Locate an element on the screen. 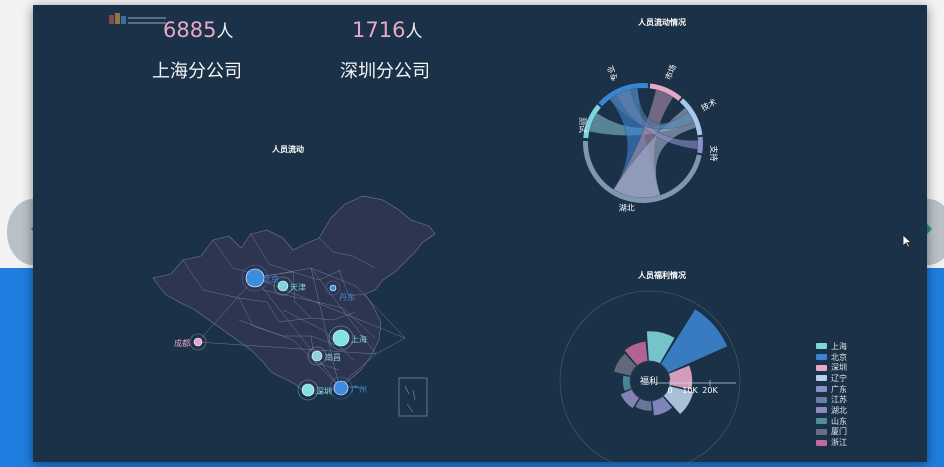  welfare-title: 人员福利情况 is located at coordinates (662, 275).